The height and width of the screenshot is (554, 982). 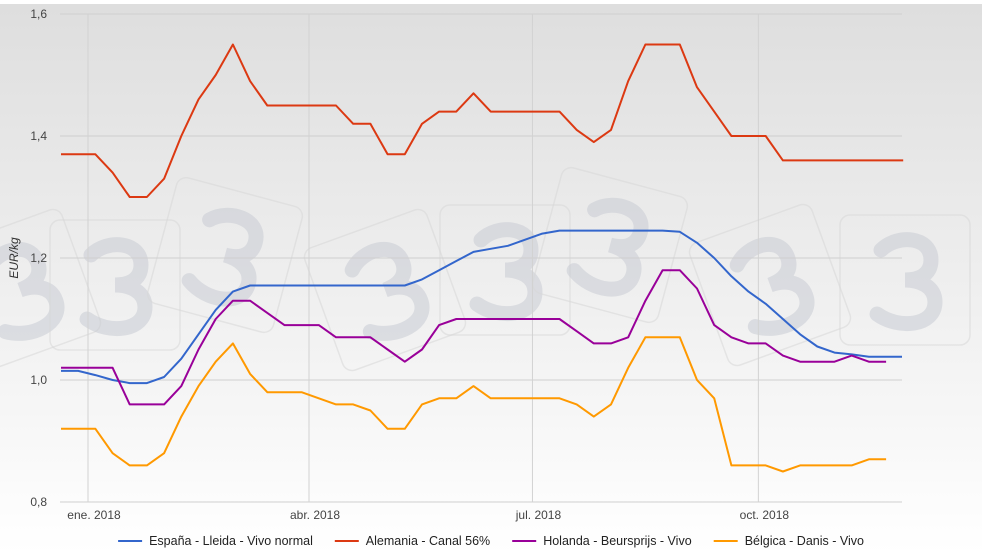 I want to click on legend-item: Holanda - Beursprijs - Vivo, so click(x=602, y=541).